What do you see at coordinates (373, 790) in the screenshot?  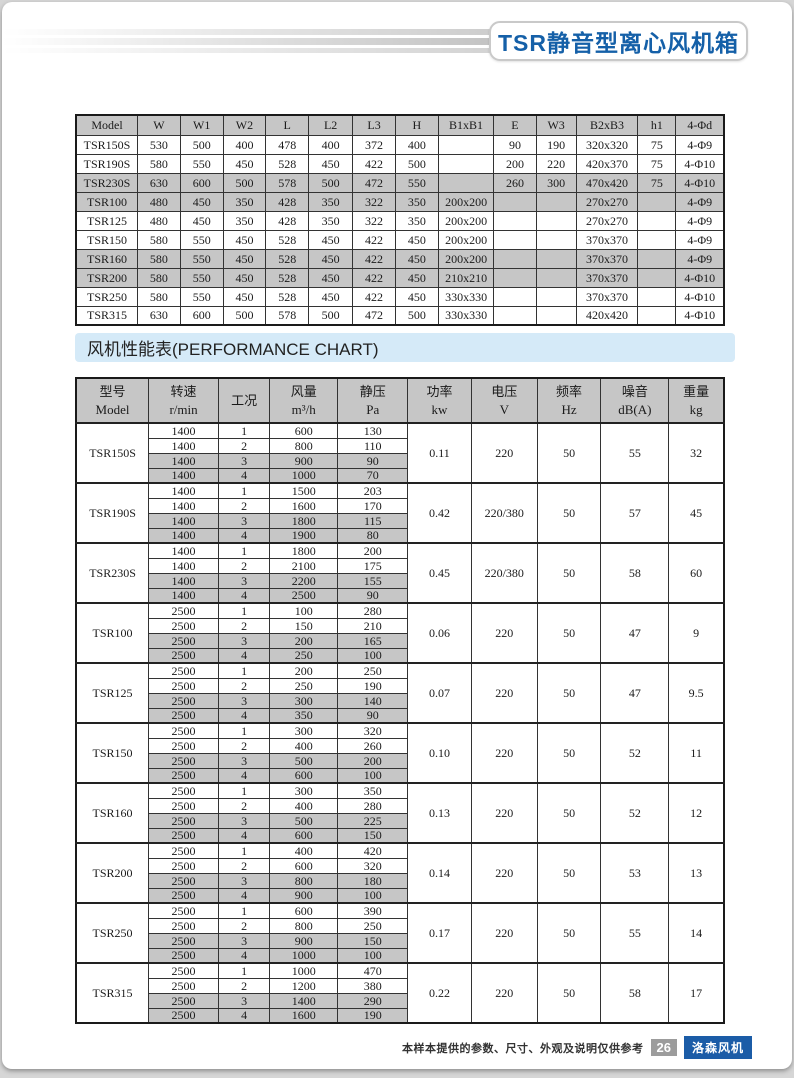 I see `pressure-cell: 350` at bounding box center [373, 790].